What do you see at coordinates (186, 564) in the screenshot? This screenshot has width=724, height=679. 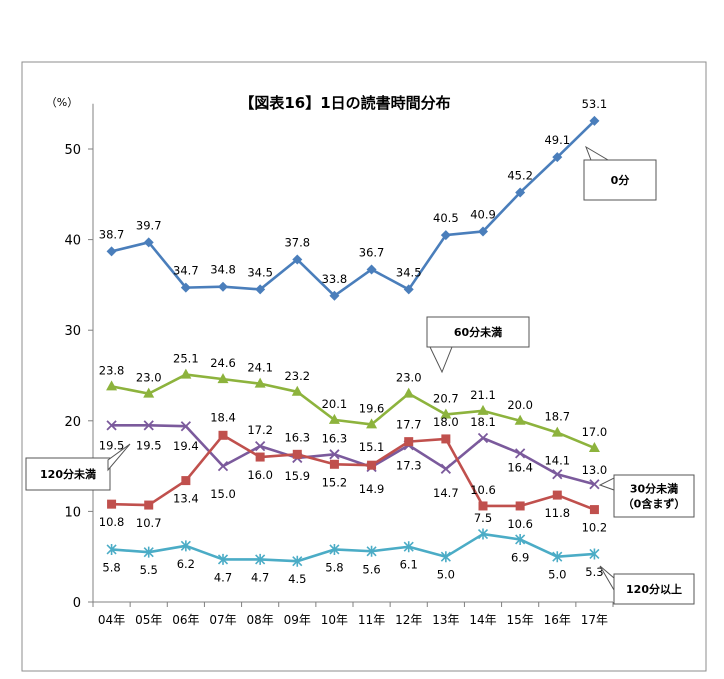 I see `data-label: 6.2` at bounding box center [186, 564].